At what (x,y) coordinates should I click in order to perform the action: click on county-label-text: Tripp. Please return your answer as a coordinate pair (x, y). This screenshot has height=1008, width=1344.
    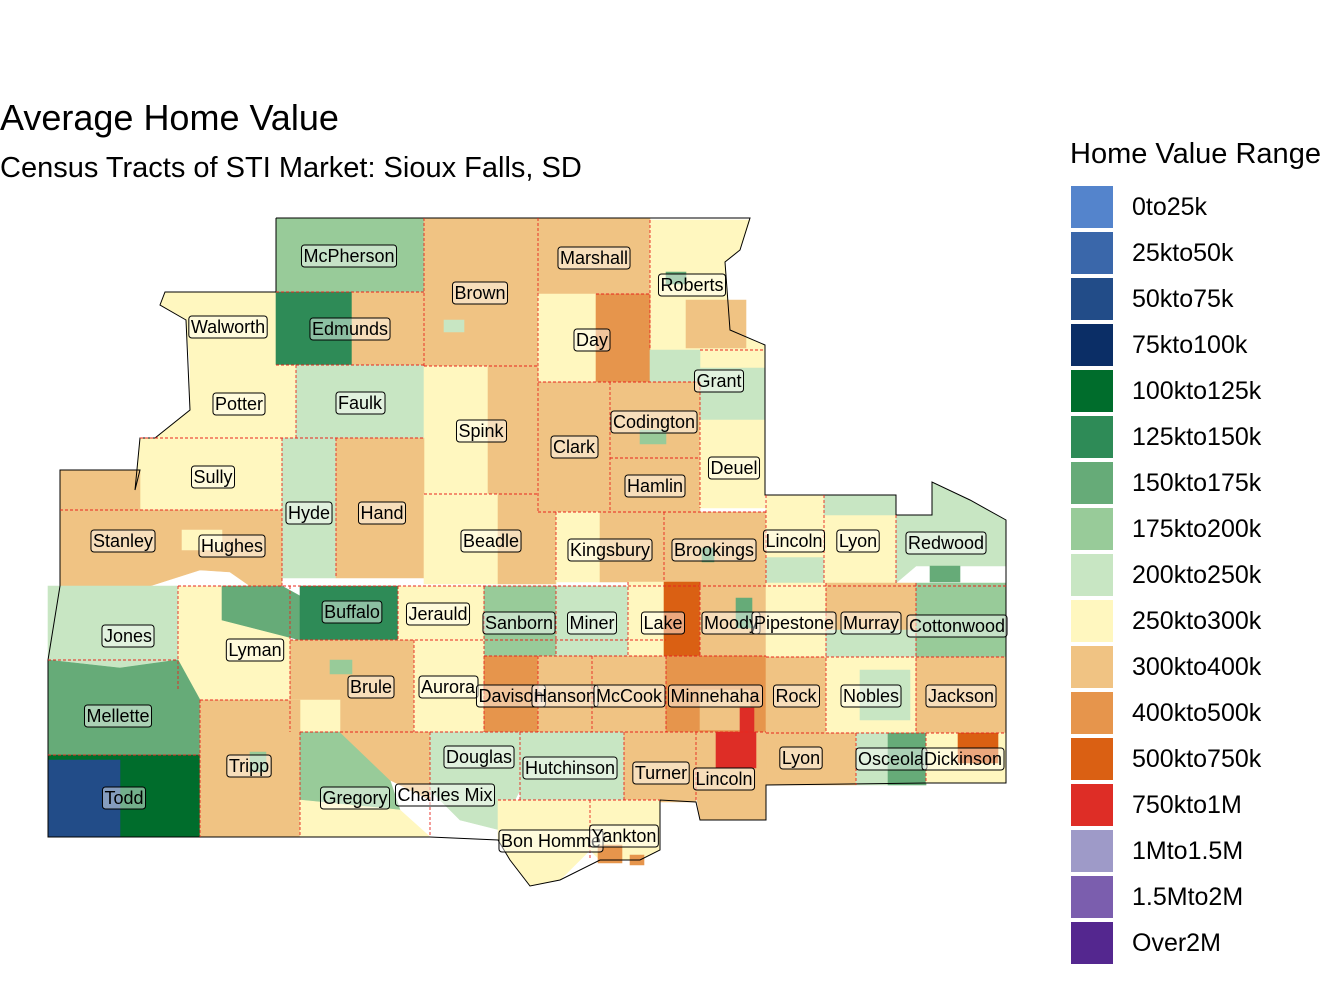
    Looking at the image, I should click on (249, 766).